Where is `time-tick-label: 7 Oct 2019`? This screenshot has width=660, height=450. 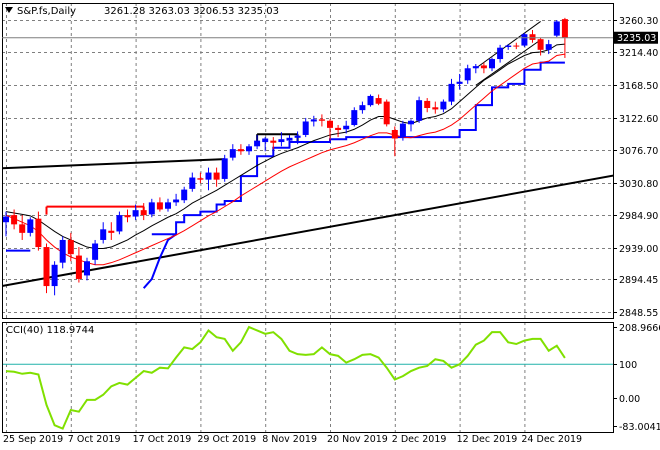
time-tick-label: 7 Oct 2019 is located at coordinates (94, 439).